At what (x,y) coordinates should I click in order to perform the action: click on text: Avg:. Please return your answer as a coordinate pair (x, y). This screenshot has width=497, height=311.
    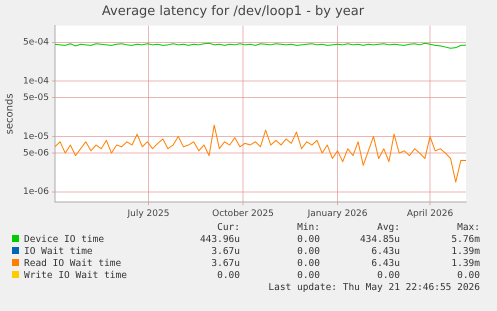
    Looking at the image, I should click on (388, 228).